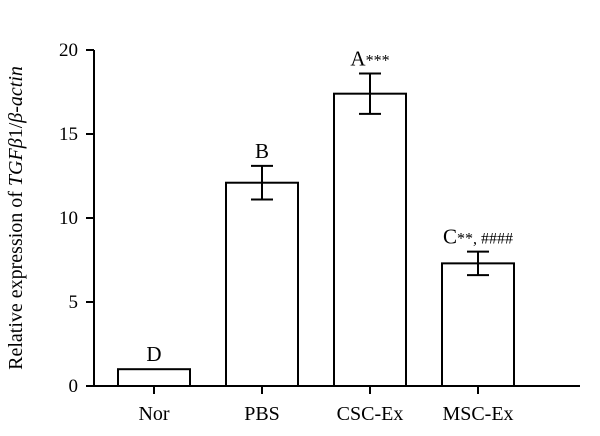  I want to click on category-label-2: CSC-Ex, so click(370, 414).